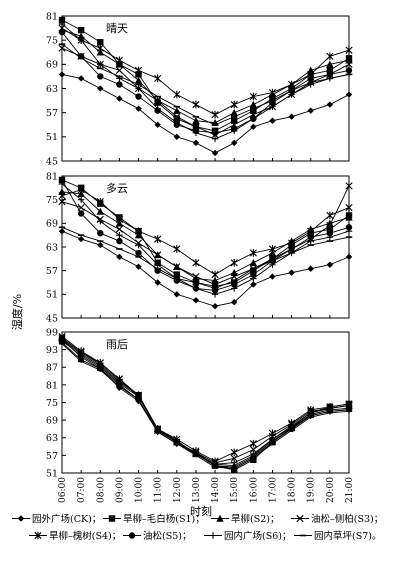 The image size is (407, 561). I want to click on series-diamond, so click(205, 269).